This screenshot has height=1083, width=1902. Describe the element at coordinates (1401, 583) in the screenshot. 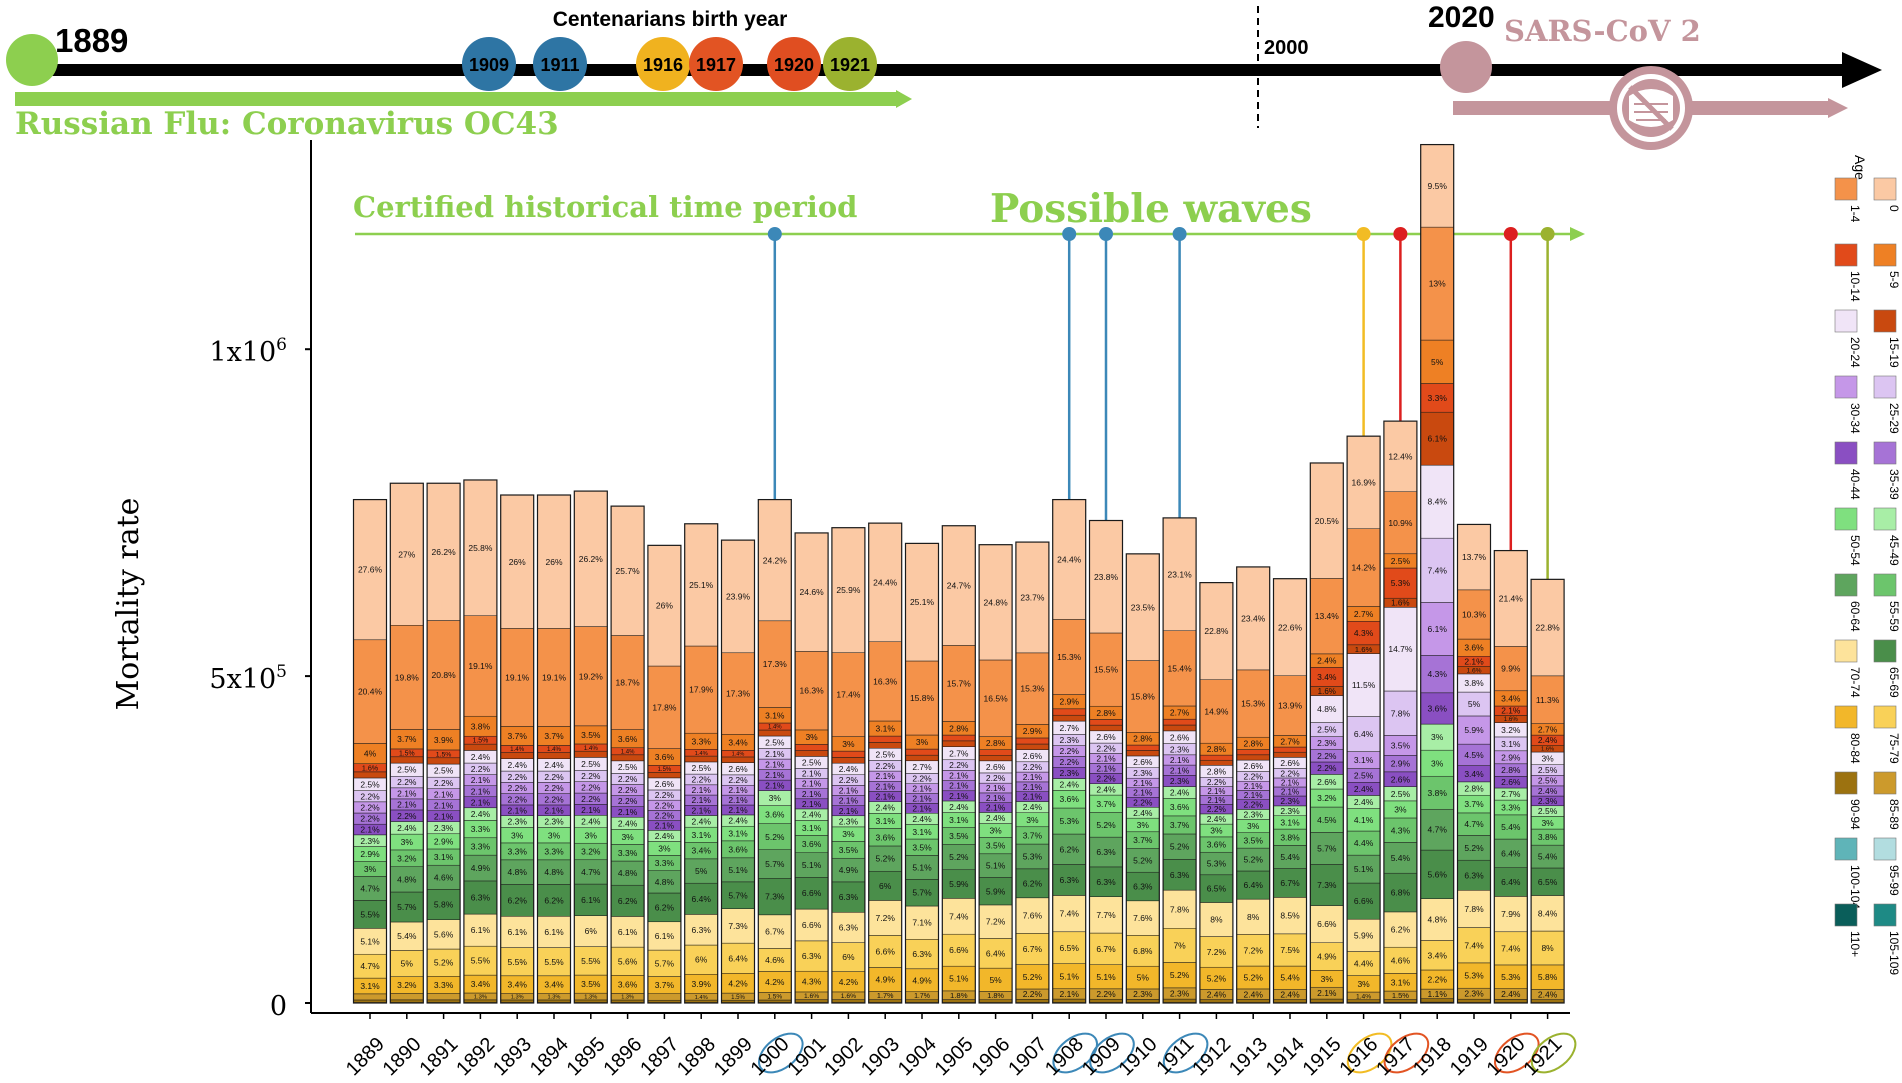

I see `segment-label: 5.3%` at that location.